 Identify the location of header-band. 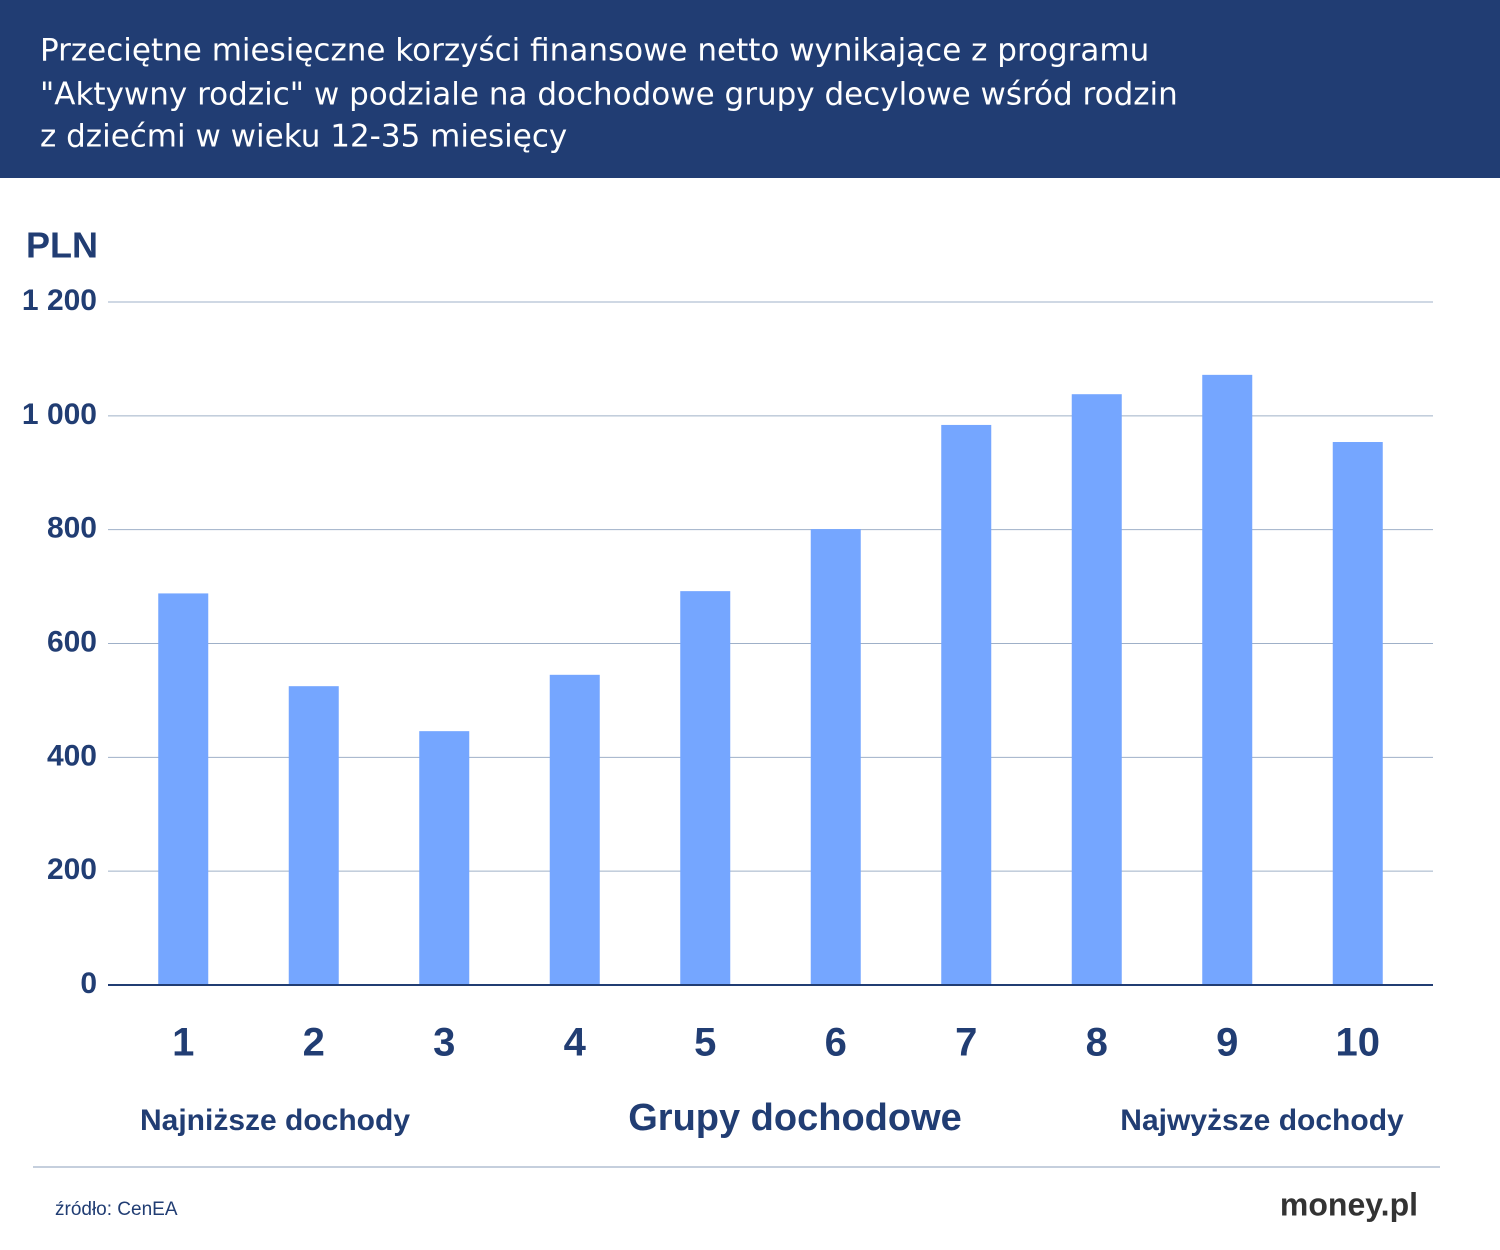
(750, 89).